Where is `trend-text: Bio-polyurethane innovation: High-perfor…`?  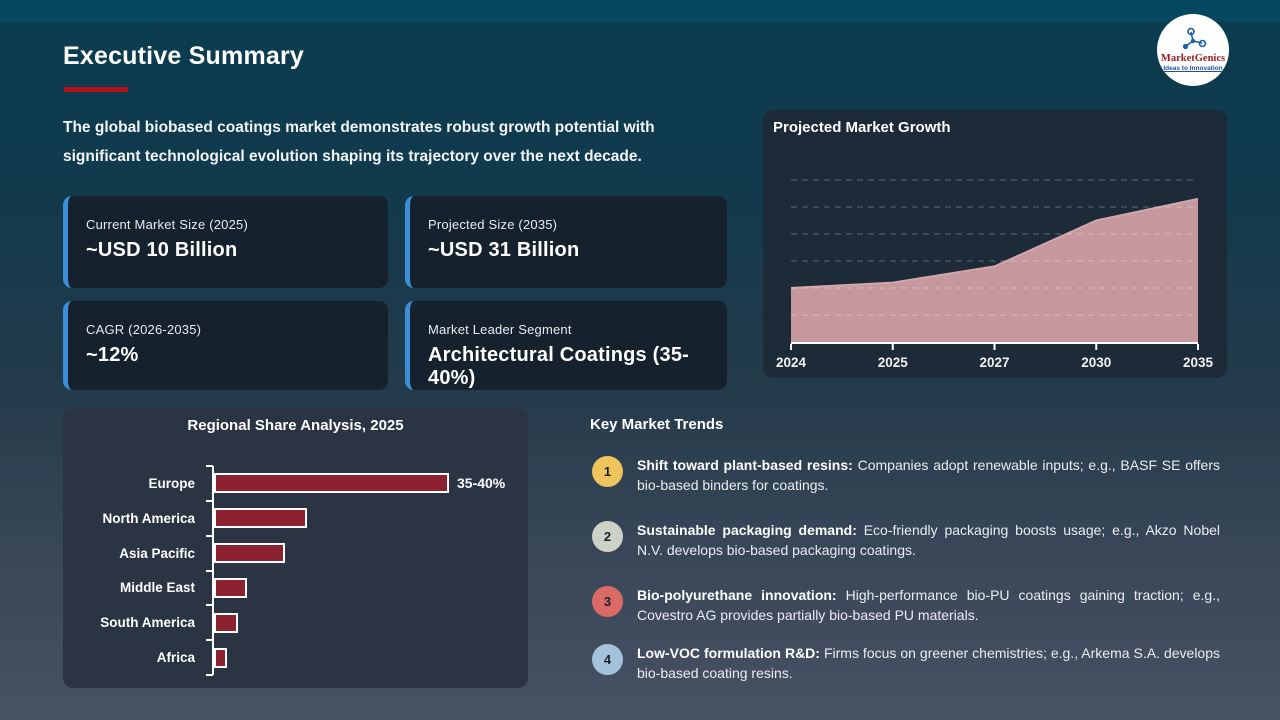 trend-text: Bio-polyurethane innovation: High-perfor… is located at coordinates (928, 605).